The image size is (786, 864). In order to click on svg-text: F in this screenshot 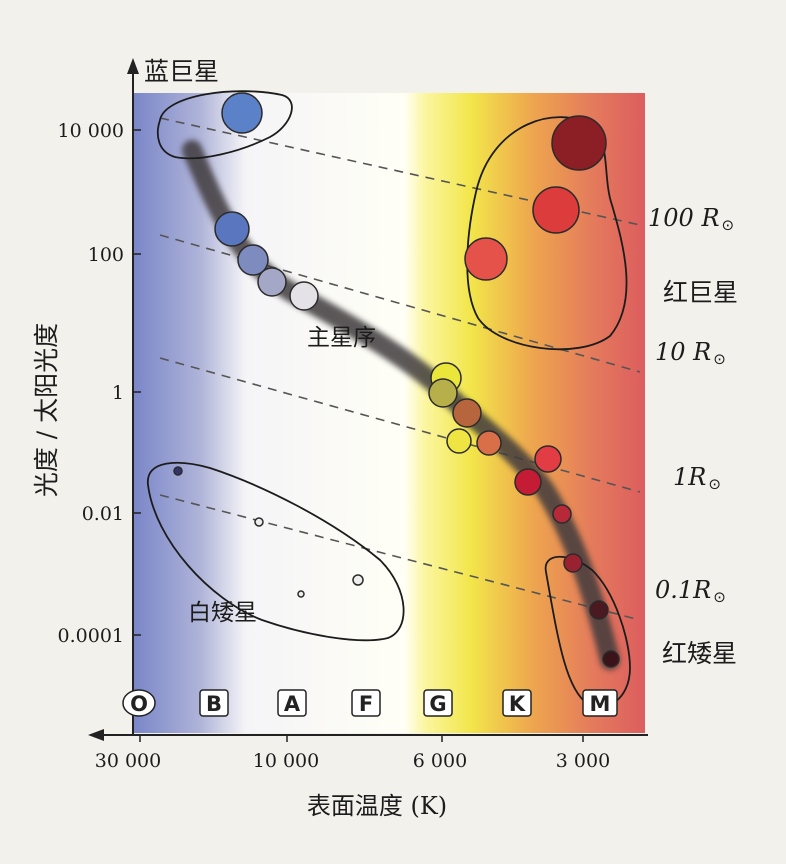, I will do `click(366, 704)`.